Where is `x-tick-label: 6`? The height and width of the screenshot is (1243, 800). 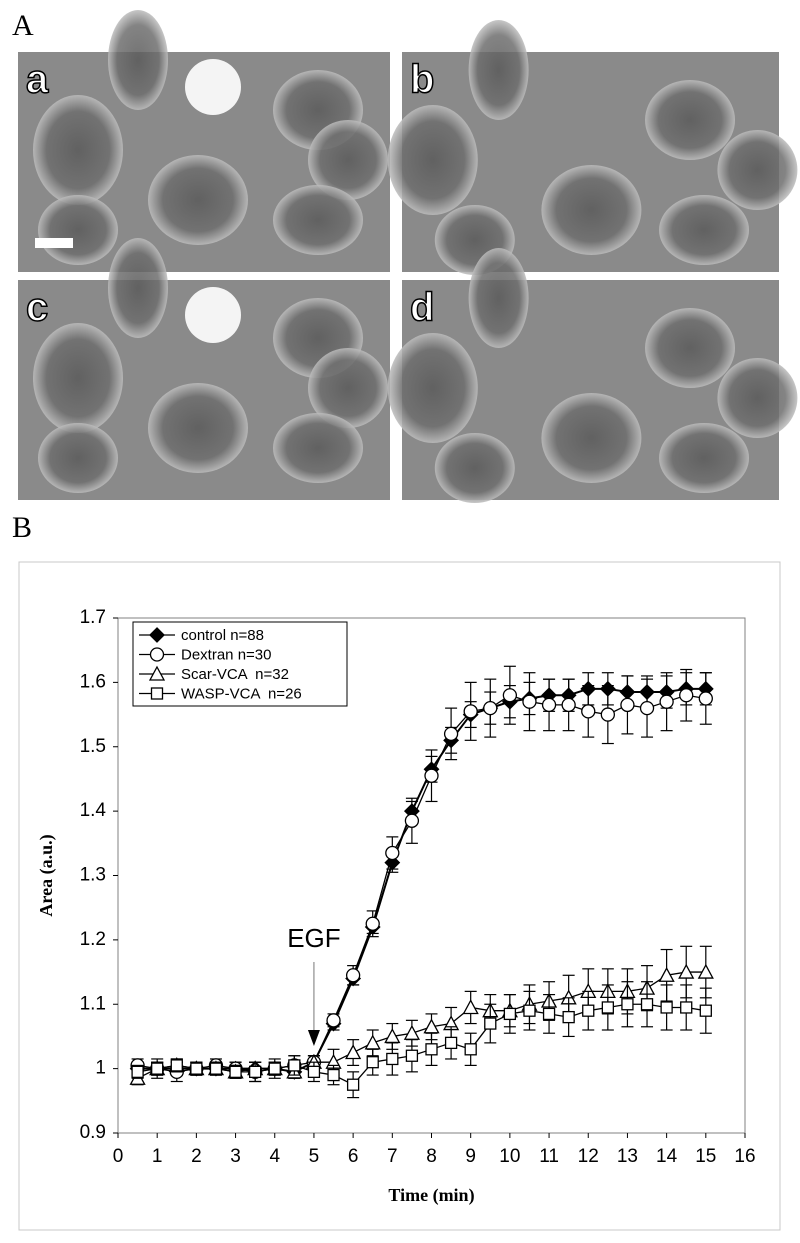
x-tick-label: 6 is located at coordinates (353, 1156).